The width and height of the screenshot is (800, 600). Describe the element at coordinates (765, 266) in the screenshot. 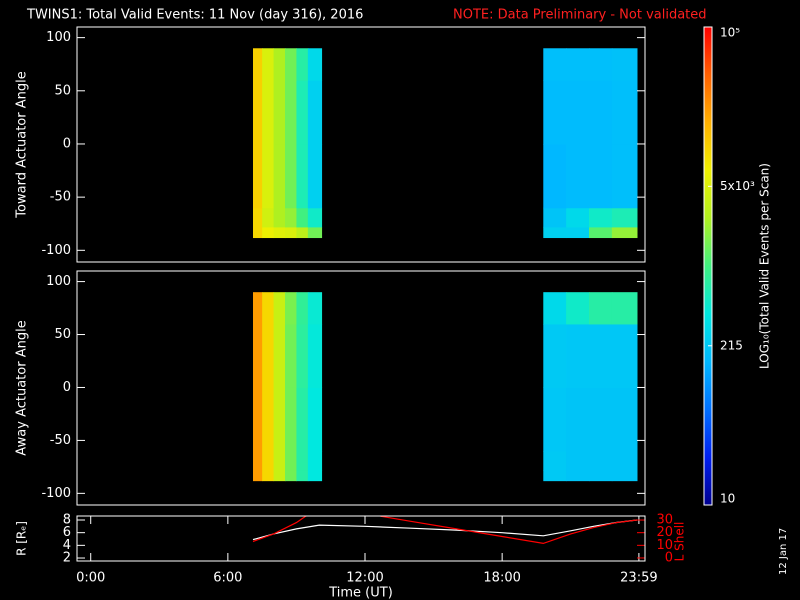

I see `colorbar-label: LOG₁₀(Total Valid Events per Scan)` at that location.